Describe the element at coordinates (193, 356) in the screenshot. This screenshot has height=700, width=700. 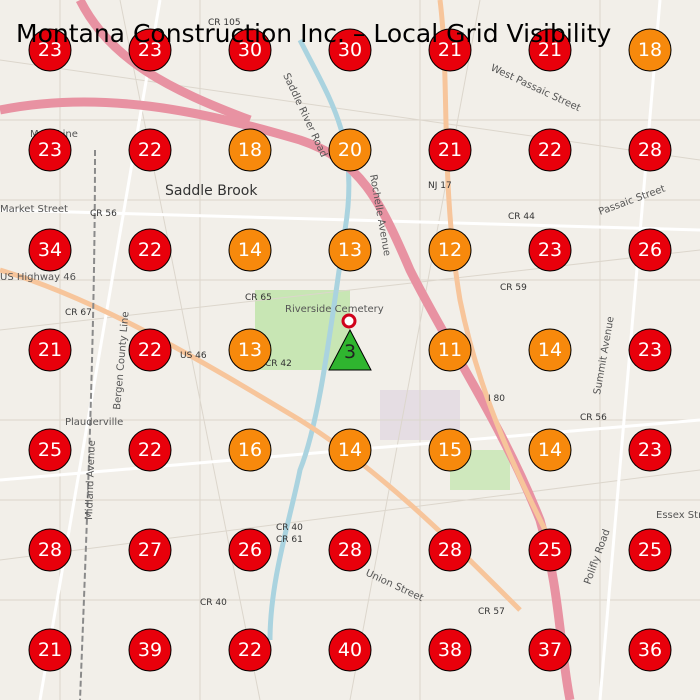
I see `road-shield: US 46` at that location.